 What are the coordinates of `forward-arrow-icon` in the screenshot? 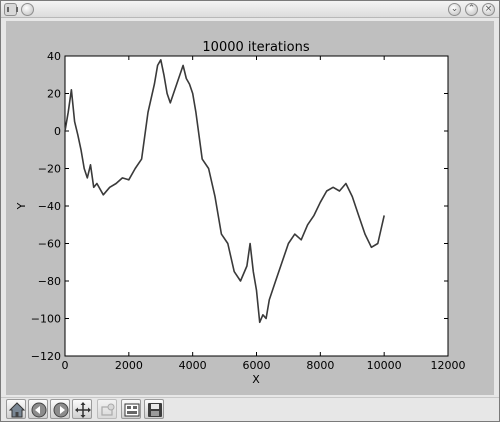 It's located at (61, 410).